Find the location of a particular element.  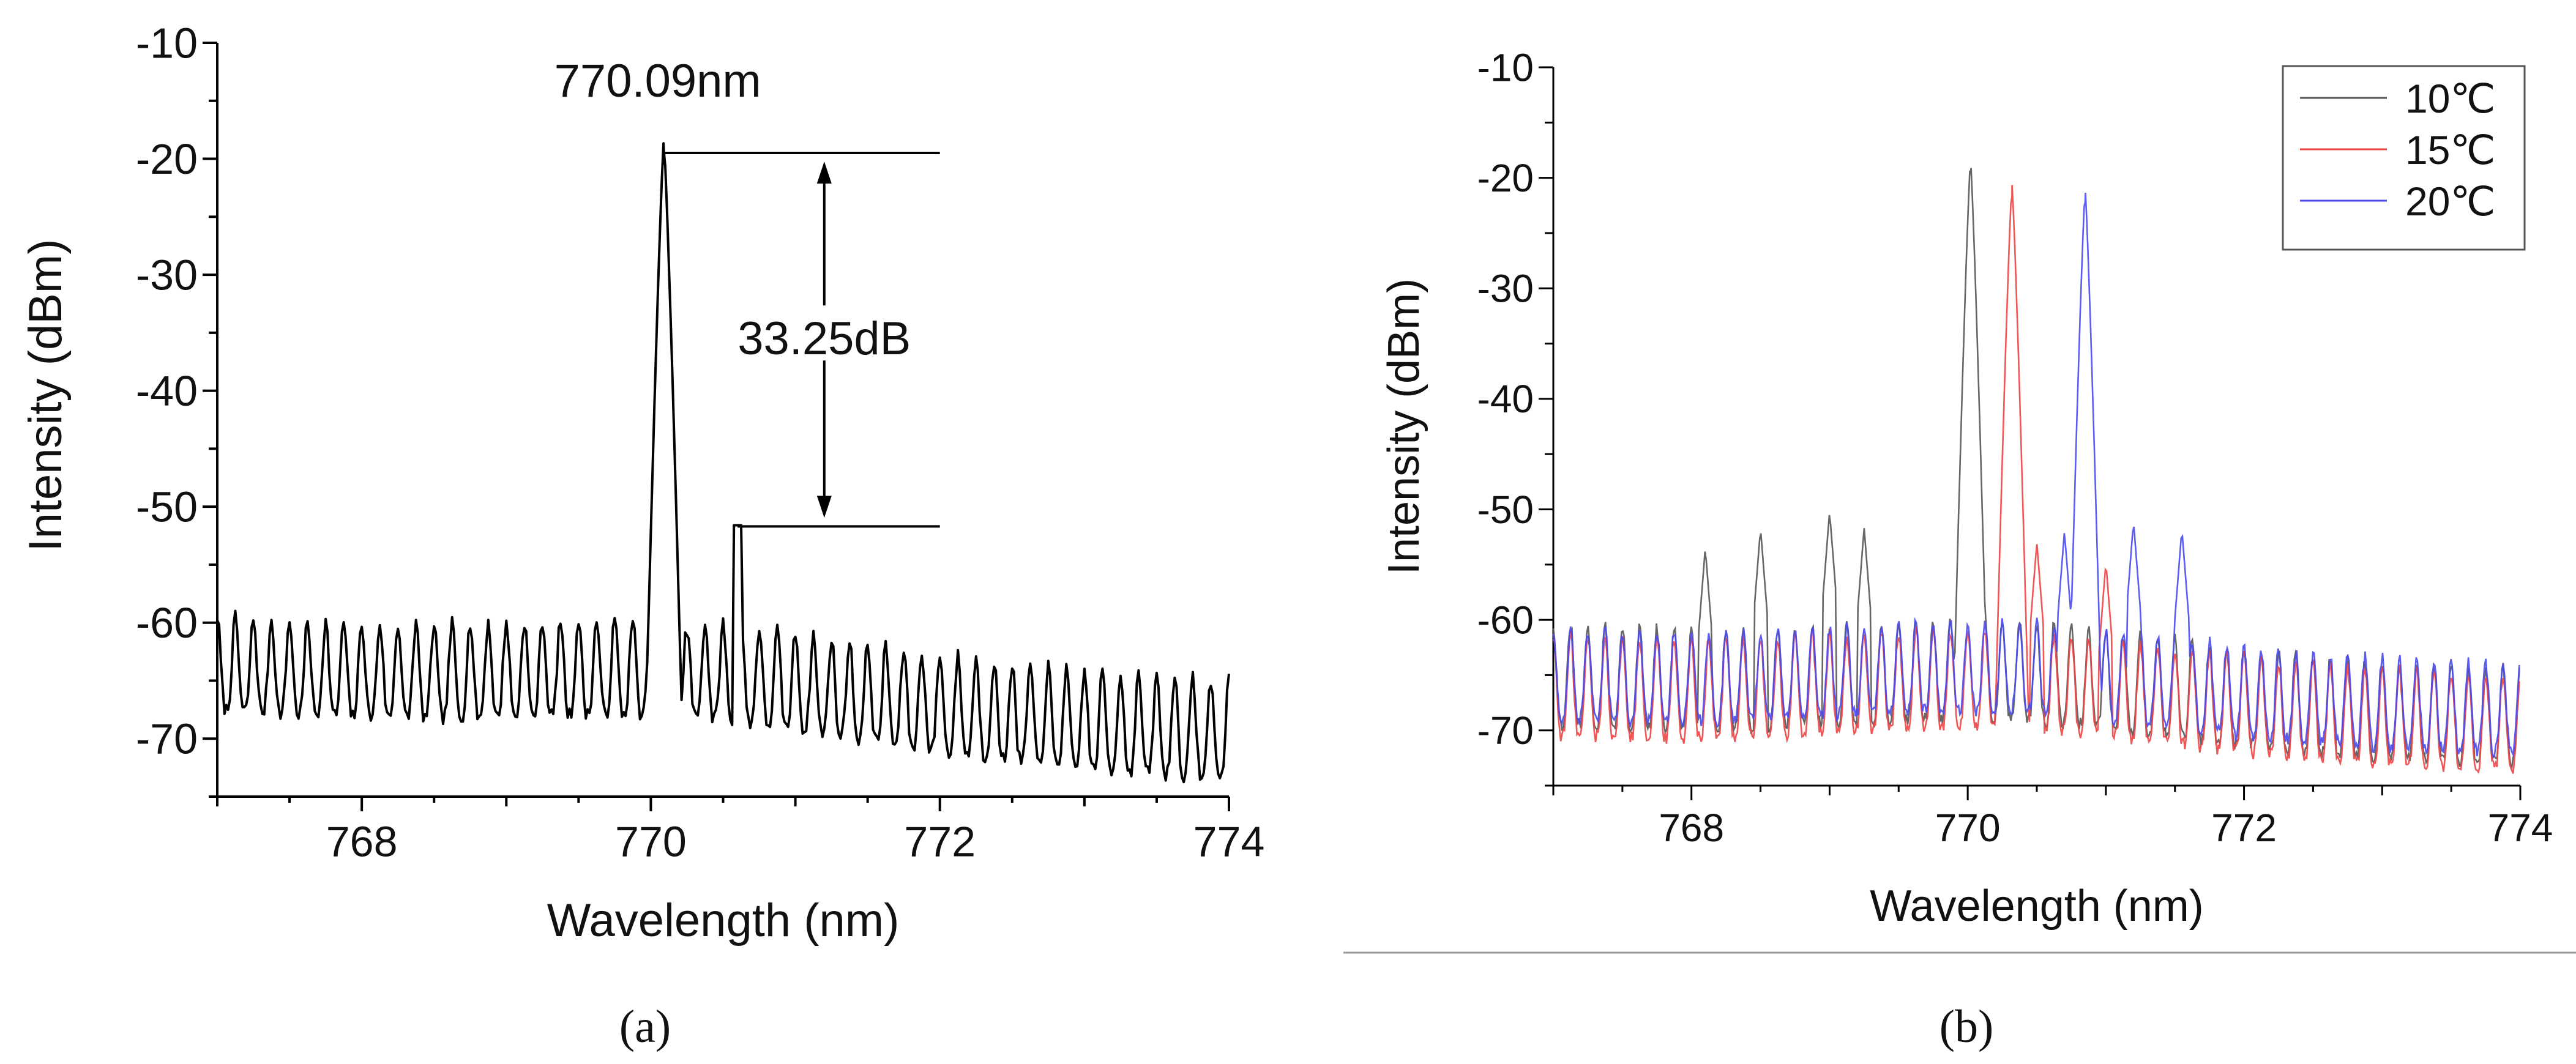

legend-label: 20℃ is located at coordinates (2450, 201).